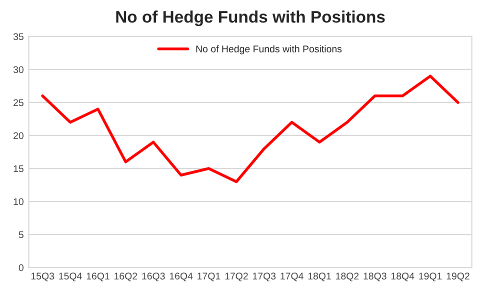 This screenshot has height=304, width=479. What do you see at coordinates (209, 277) in the screenshot?
I see `x-tick-label: 17Q1` at bounding box center [209, 277].